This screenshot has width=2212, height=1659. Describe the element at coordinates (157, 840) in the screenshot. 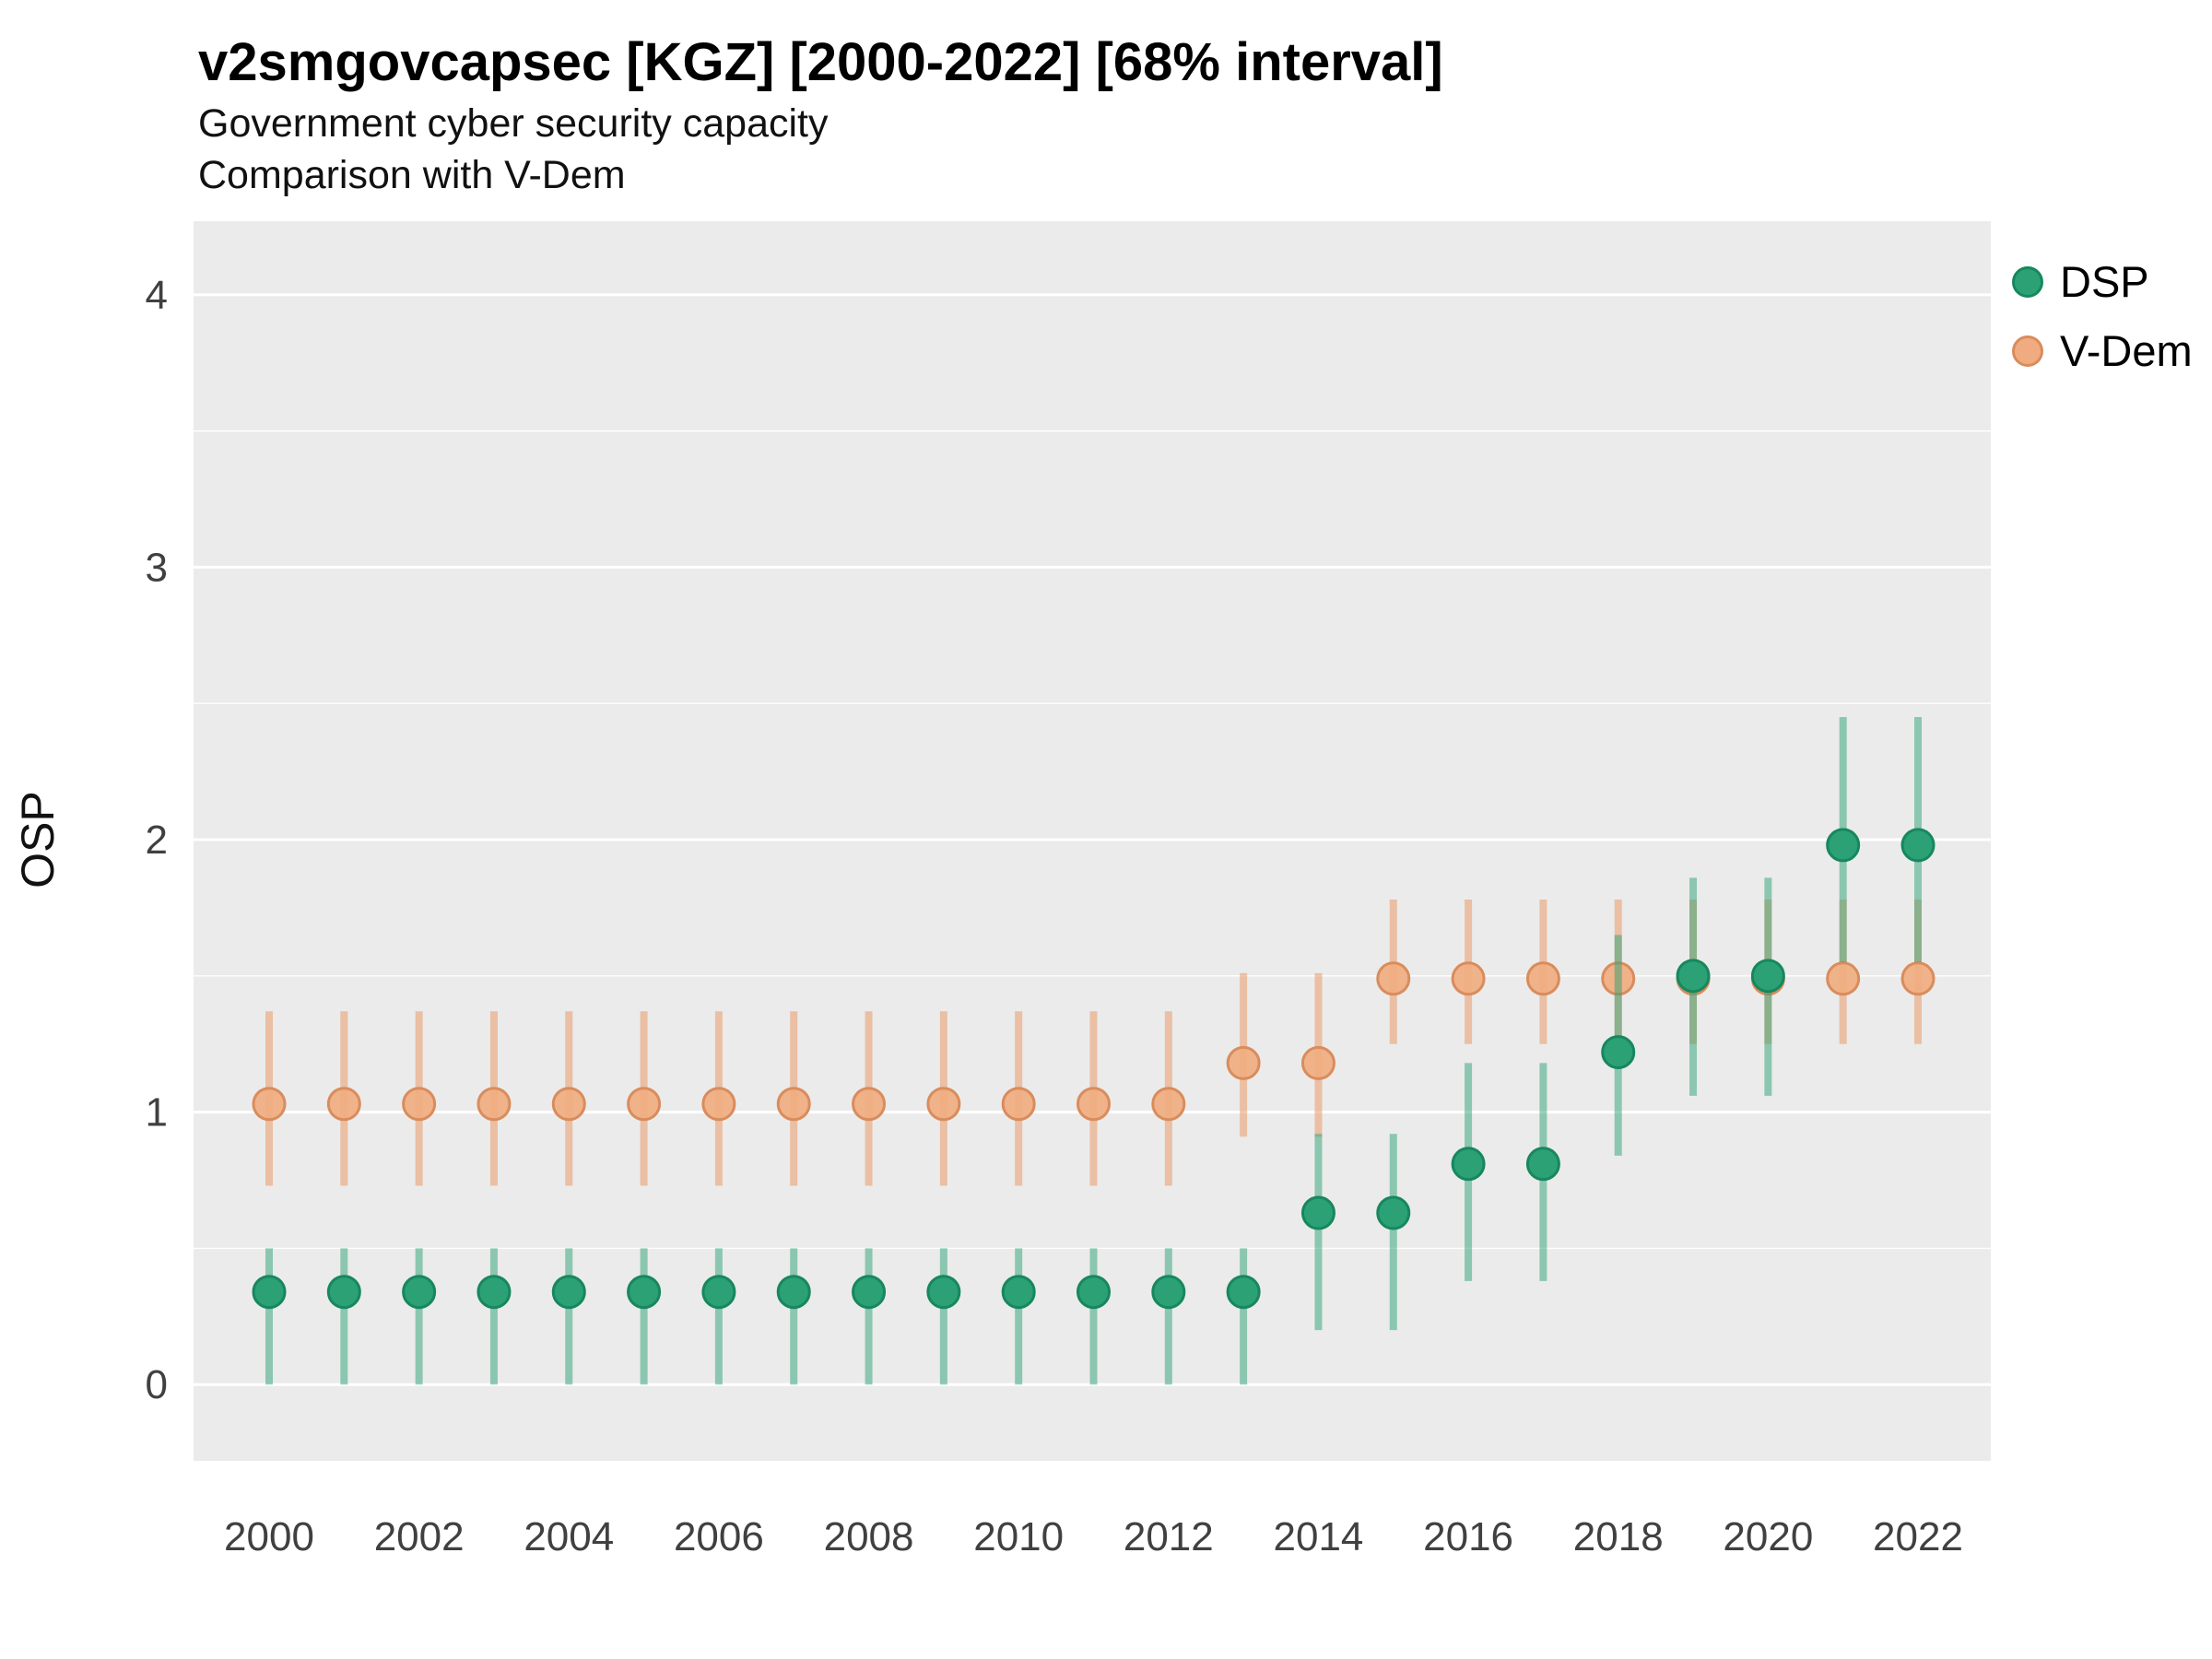

I see `y-tick-label: 2` at that location.